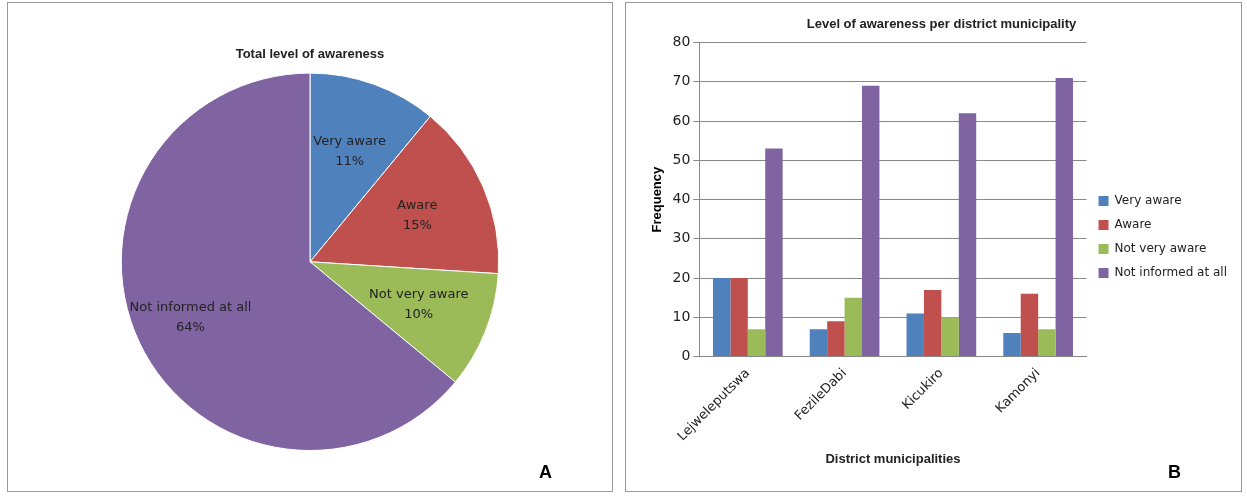 The width and height of the screenshot is (1247, 497). Describe the element at coordinates (1148, 200) in the screenshot. I see `legend-label: Very aware` at that location.